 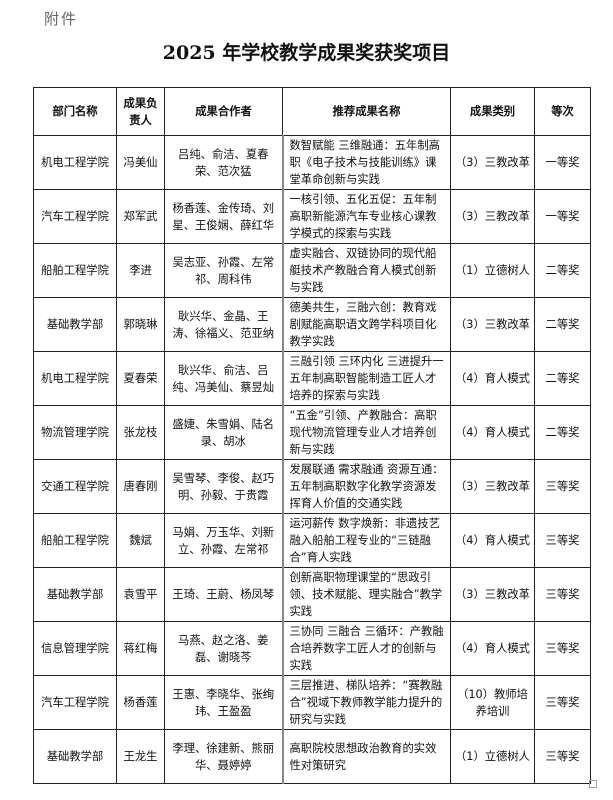 I want to click on document-title: 2025 年学校教学成果奖获奖项目, so click(x=306, y=53).